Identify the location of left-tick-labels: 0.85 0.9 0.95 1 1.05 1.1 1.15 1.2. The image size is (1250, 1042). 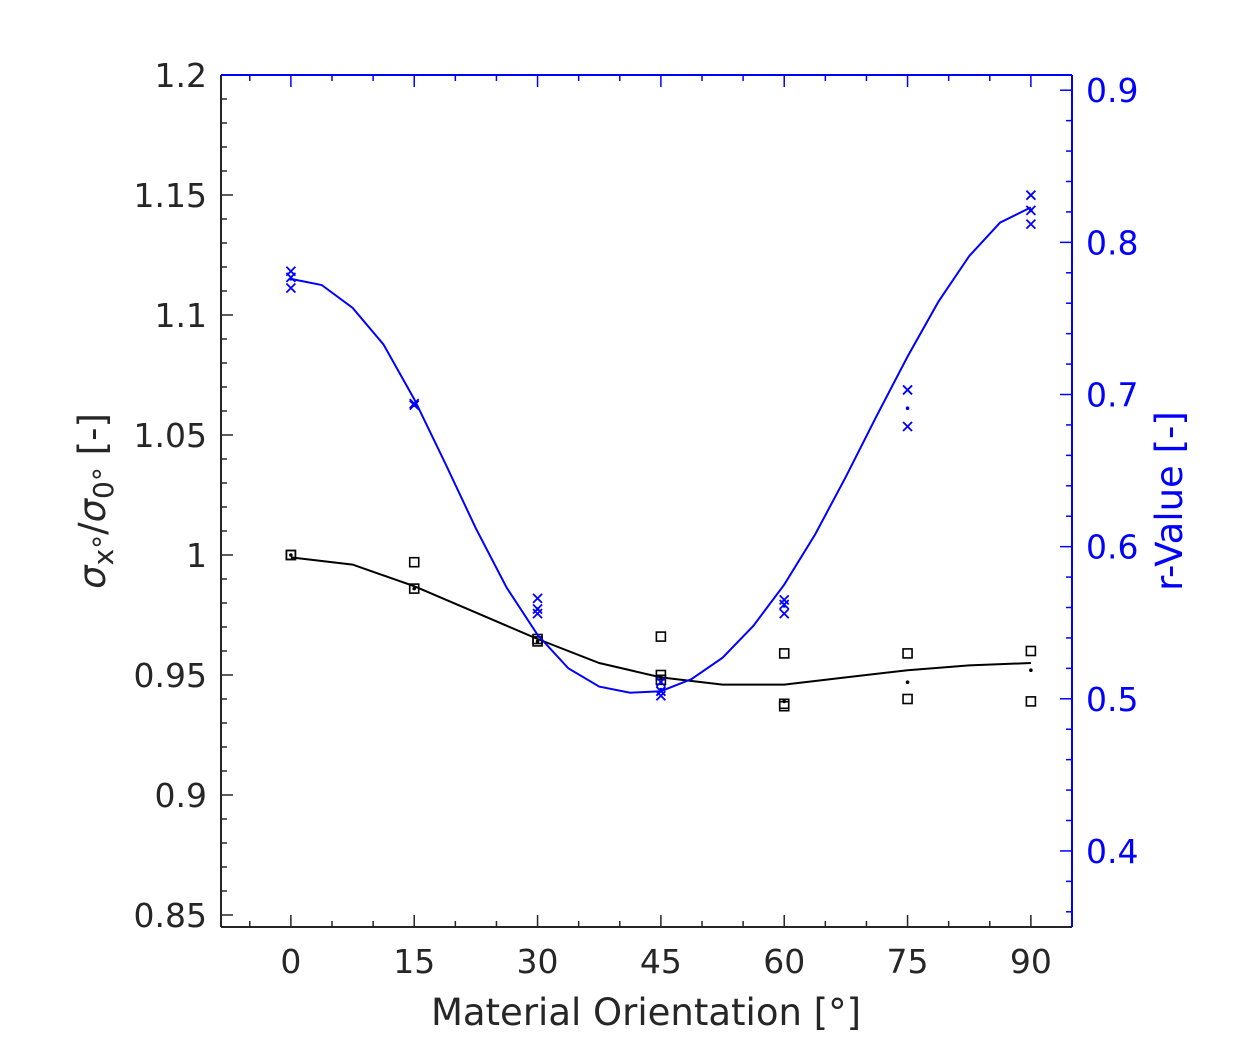
(170, 495).